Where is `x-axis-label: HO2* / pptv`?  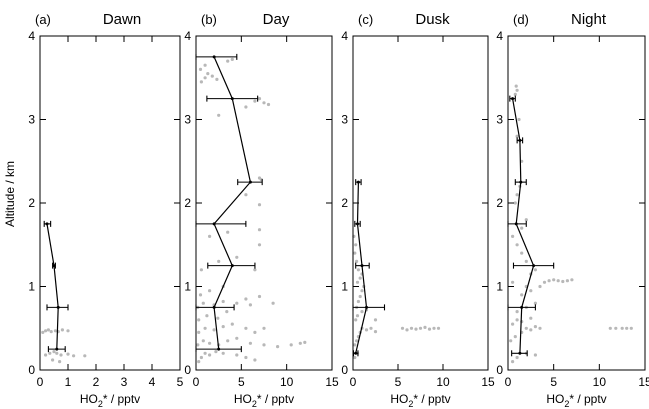 x-axis-label: HO2* / pptv is located at coordinates (110, 400).